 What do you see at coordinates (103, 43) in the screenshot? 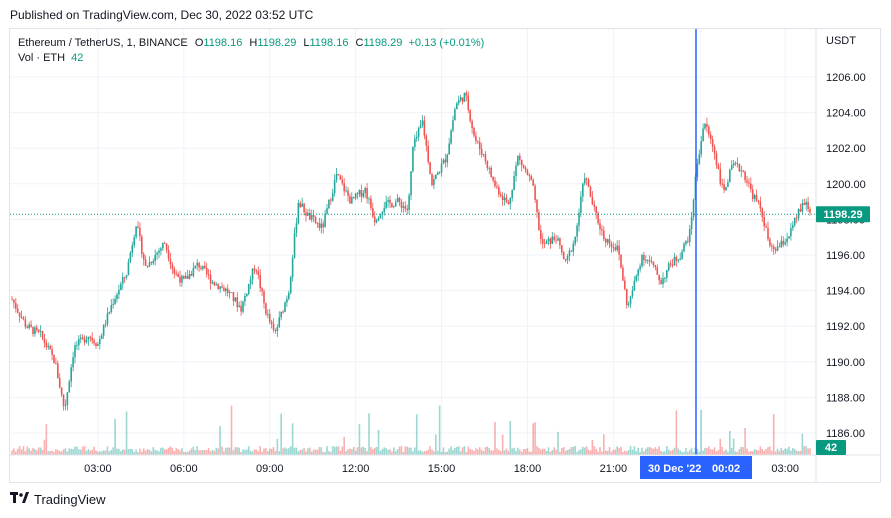
I see `legend-symbol: Ethereum / TetherUS, 1, BINANCE` at bounding box center [103, 43].